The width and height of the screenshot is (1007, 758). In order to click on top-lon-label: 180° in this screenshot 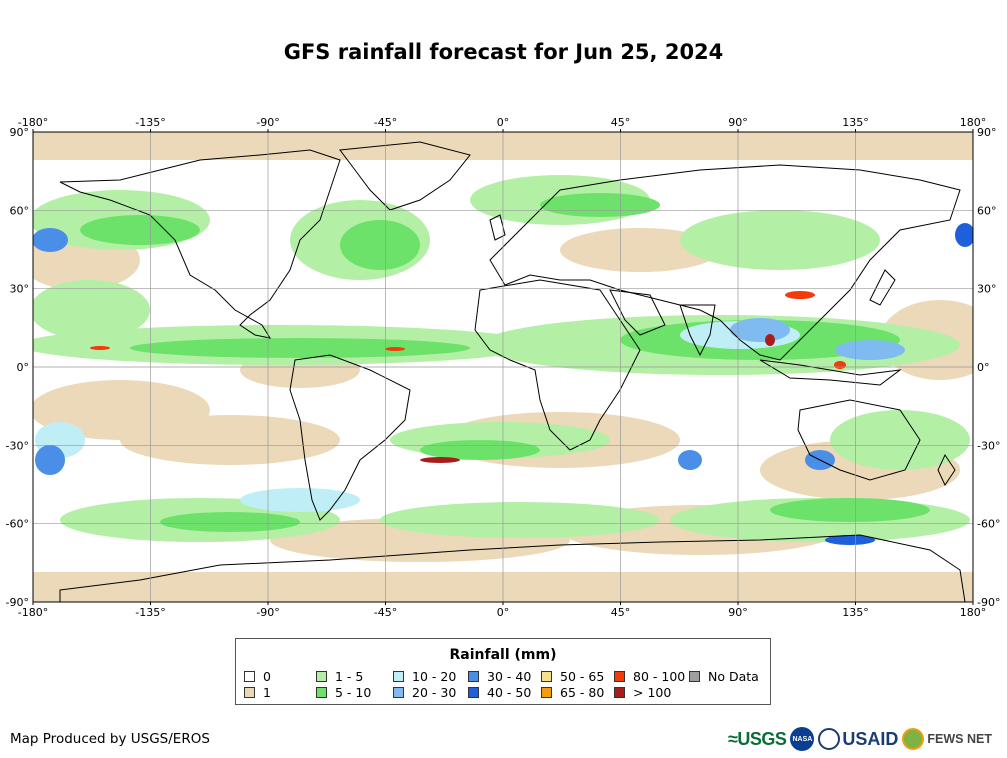, I will do `click(973, 122)`.